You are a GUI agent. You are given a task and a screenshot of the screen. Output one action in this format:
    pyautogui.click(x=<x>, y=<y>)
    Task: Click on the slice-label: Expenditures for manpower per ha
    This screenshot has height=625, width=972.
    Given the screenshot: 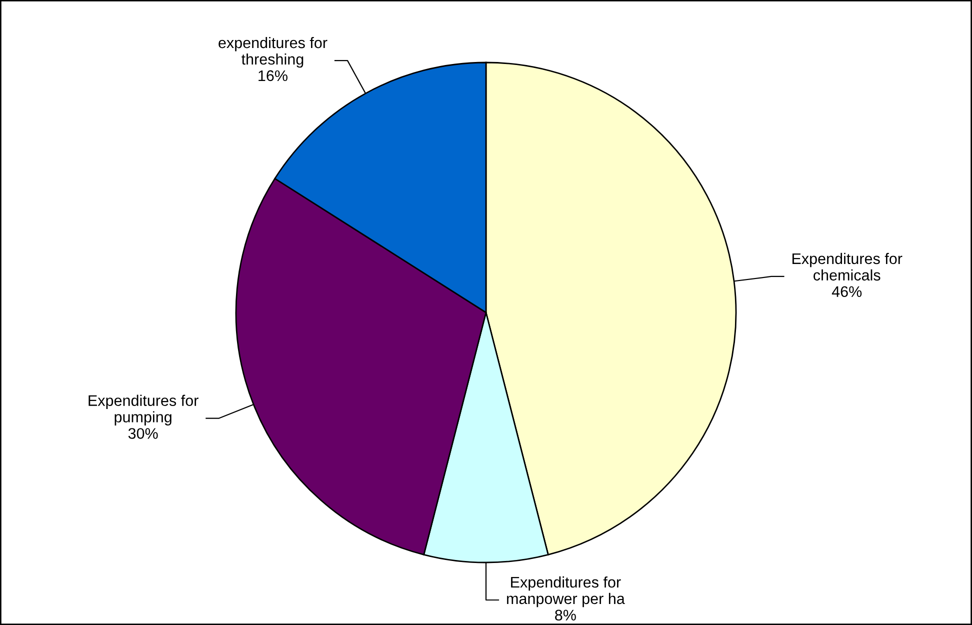 What is the action you would take?
    pyautogui.click(x=566, y=592)
    